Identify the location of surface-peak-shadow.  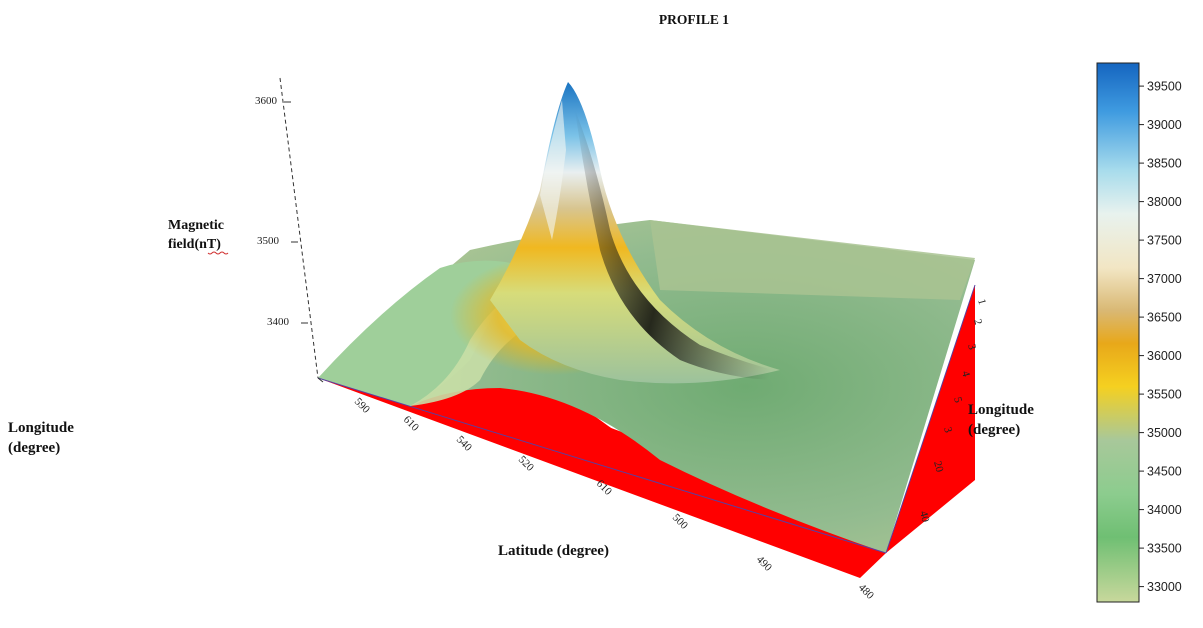
(697, 245).